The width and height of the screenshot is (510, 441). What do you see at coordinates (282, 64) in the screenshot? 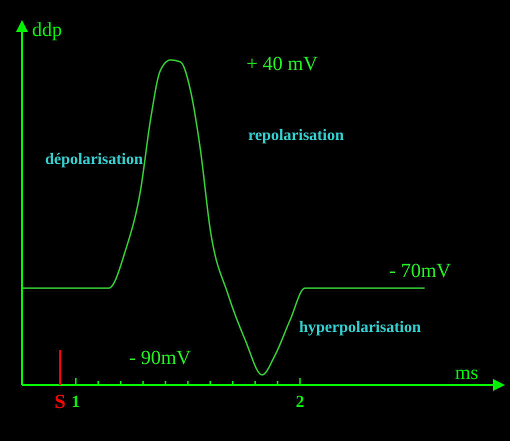
I see `annotation: + 40 mV` at bounding box center [282, 64].